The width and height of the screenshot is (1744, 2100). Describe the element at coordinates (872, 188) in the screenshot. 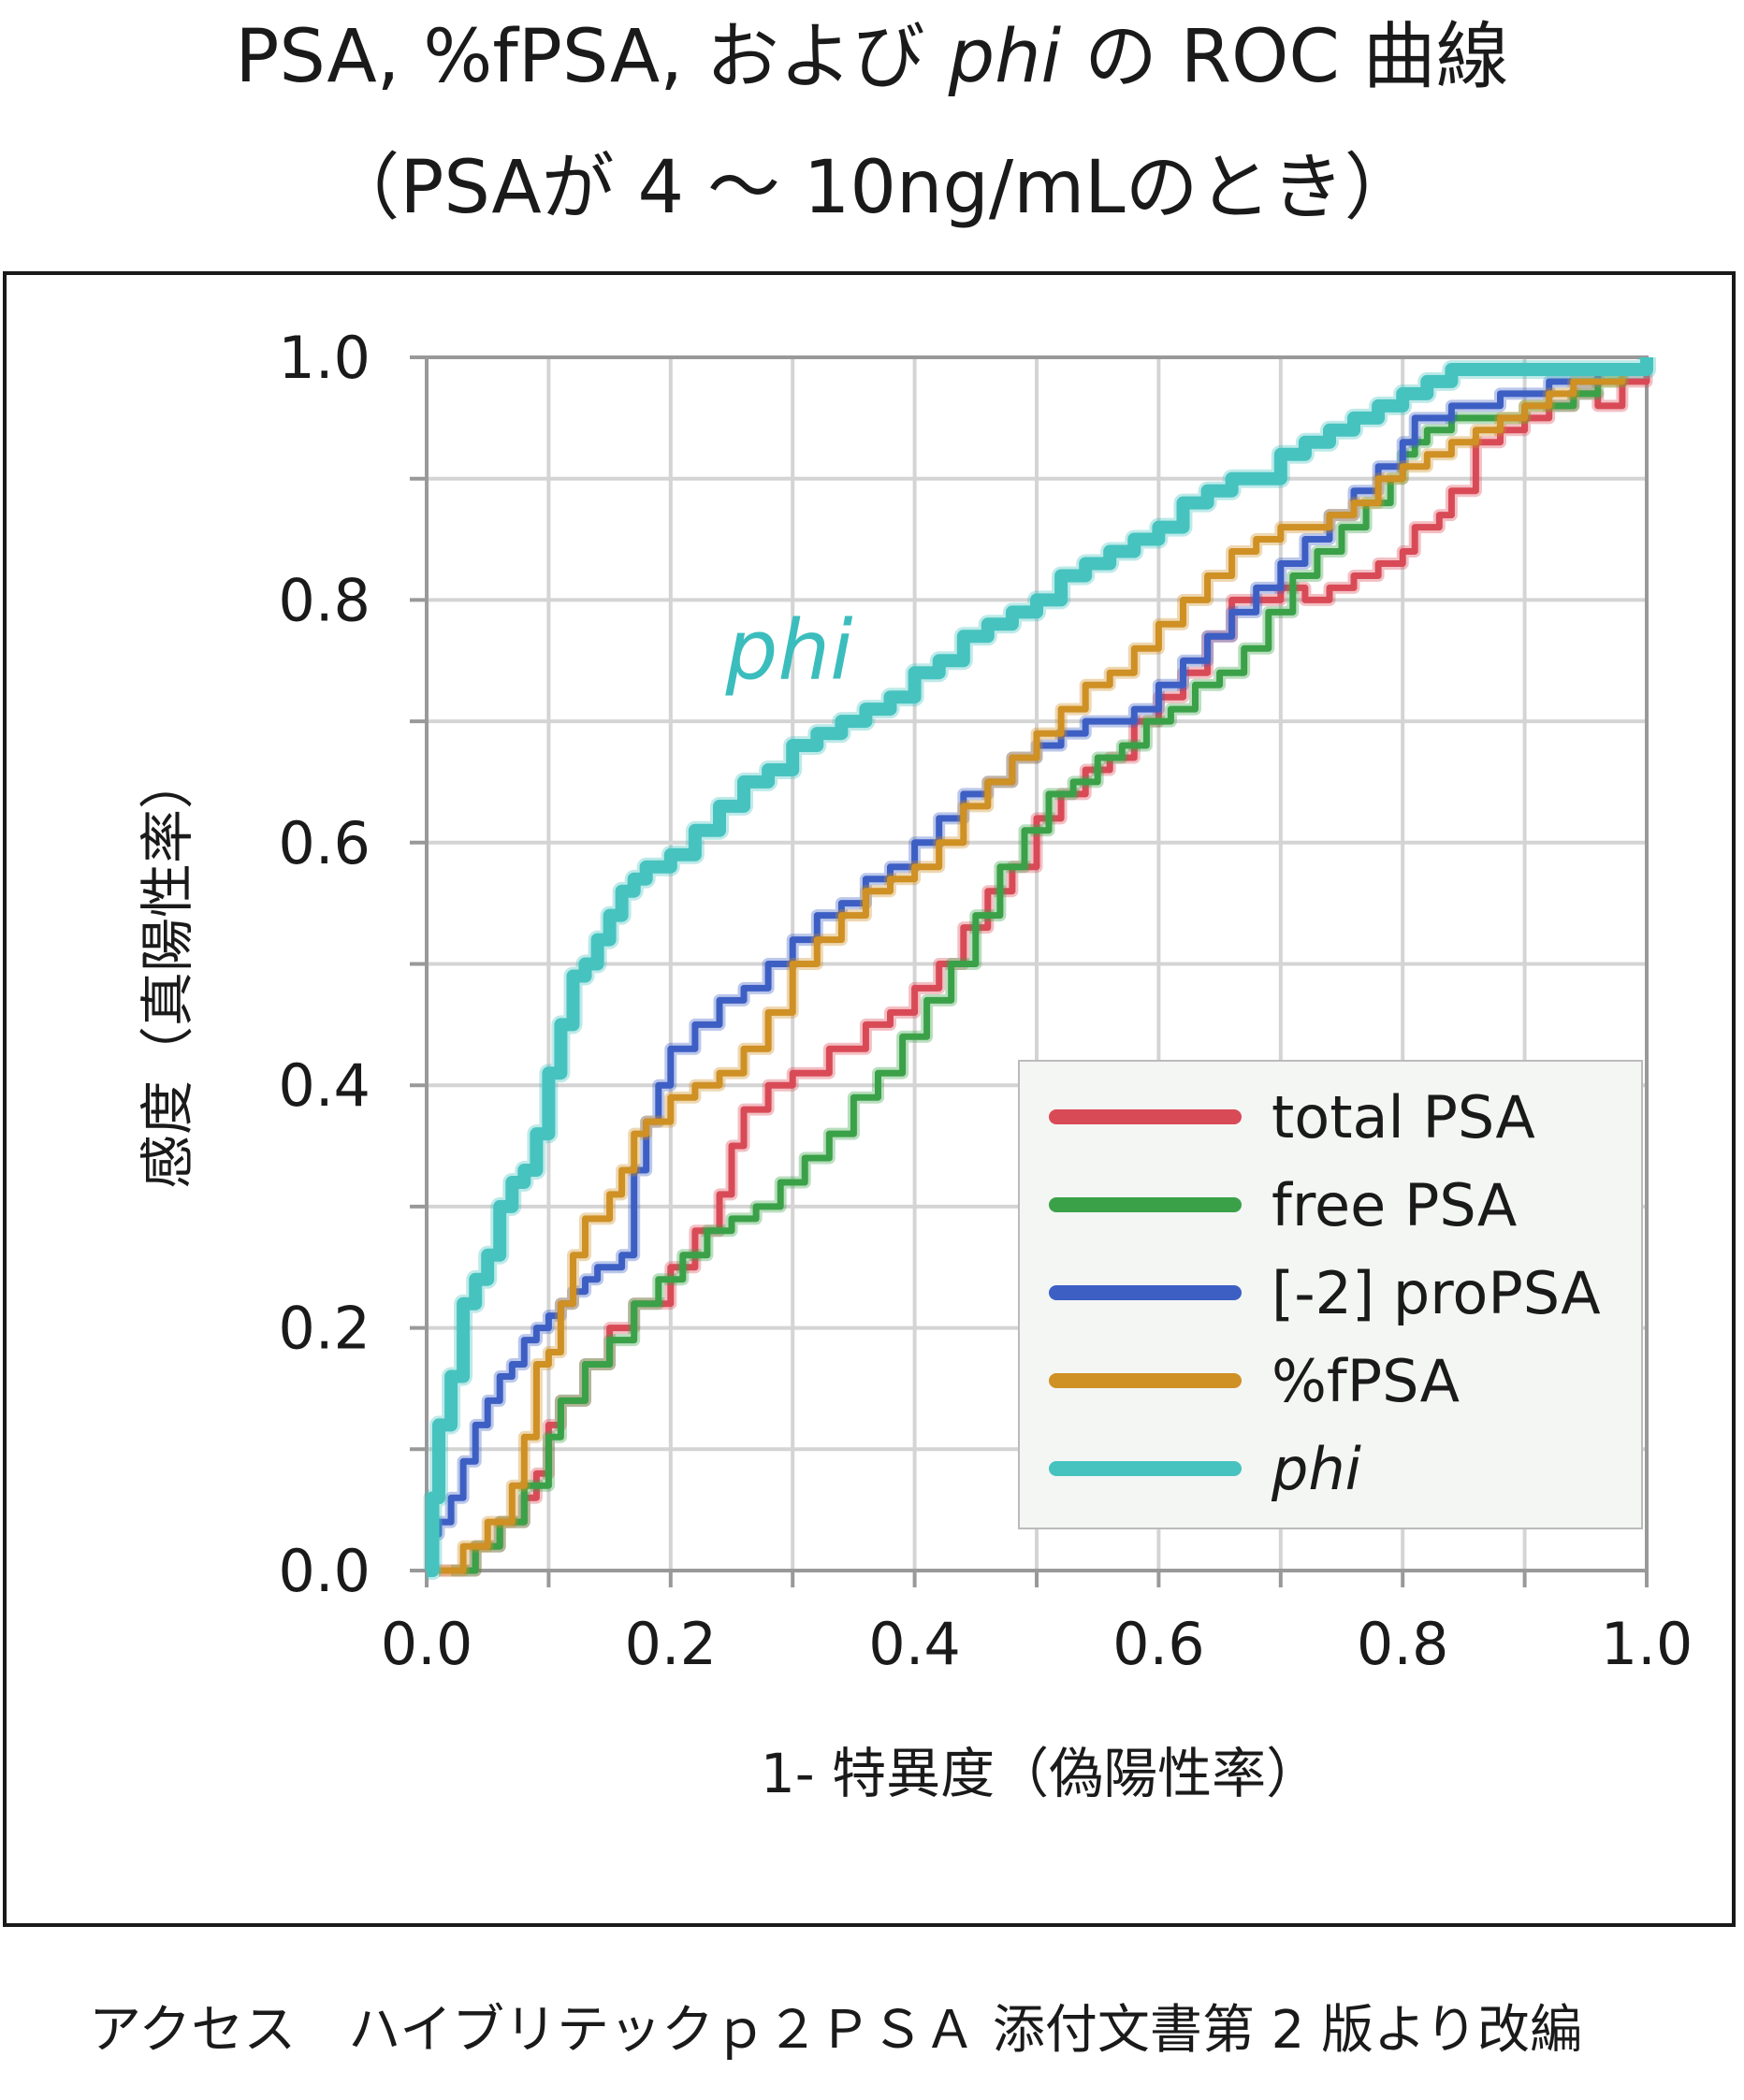

I see `chart-title-line-2: （PSAが 4 ～ 10ng/mLのとき）` at that location.